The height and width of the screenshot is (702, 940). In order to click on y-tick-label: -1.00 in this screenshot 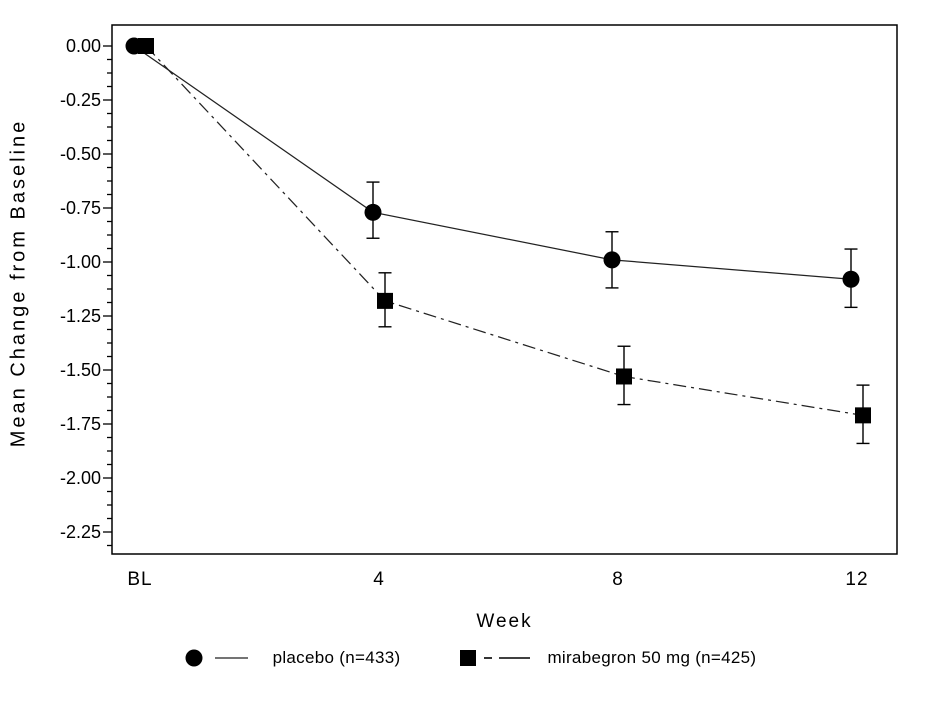, I will do `click(80, 262)`.